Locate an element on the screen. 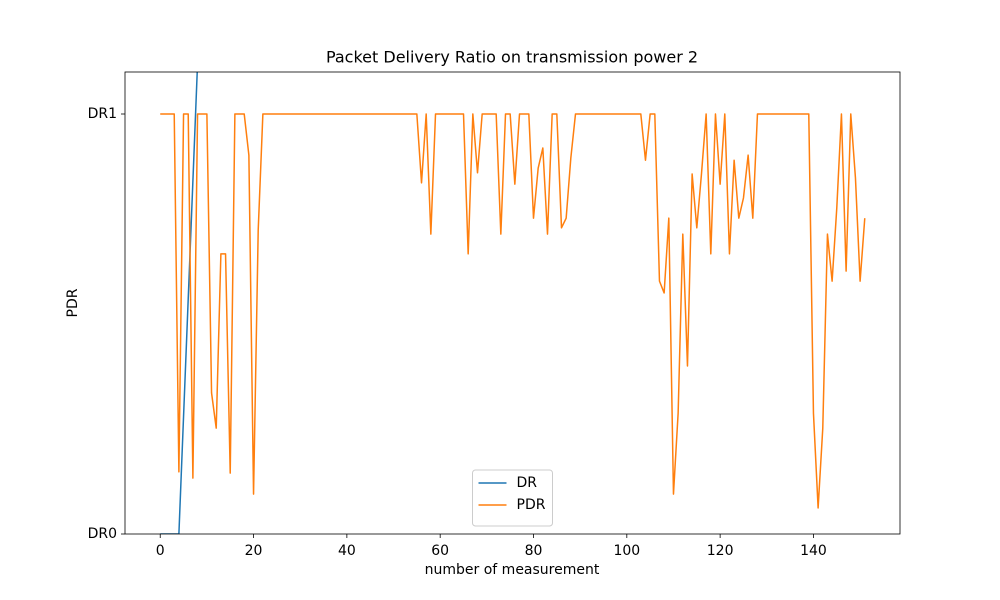 The image size is (1000, 600). x-tick-label: 0 is located at coordinates (160, 551).